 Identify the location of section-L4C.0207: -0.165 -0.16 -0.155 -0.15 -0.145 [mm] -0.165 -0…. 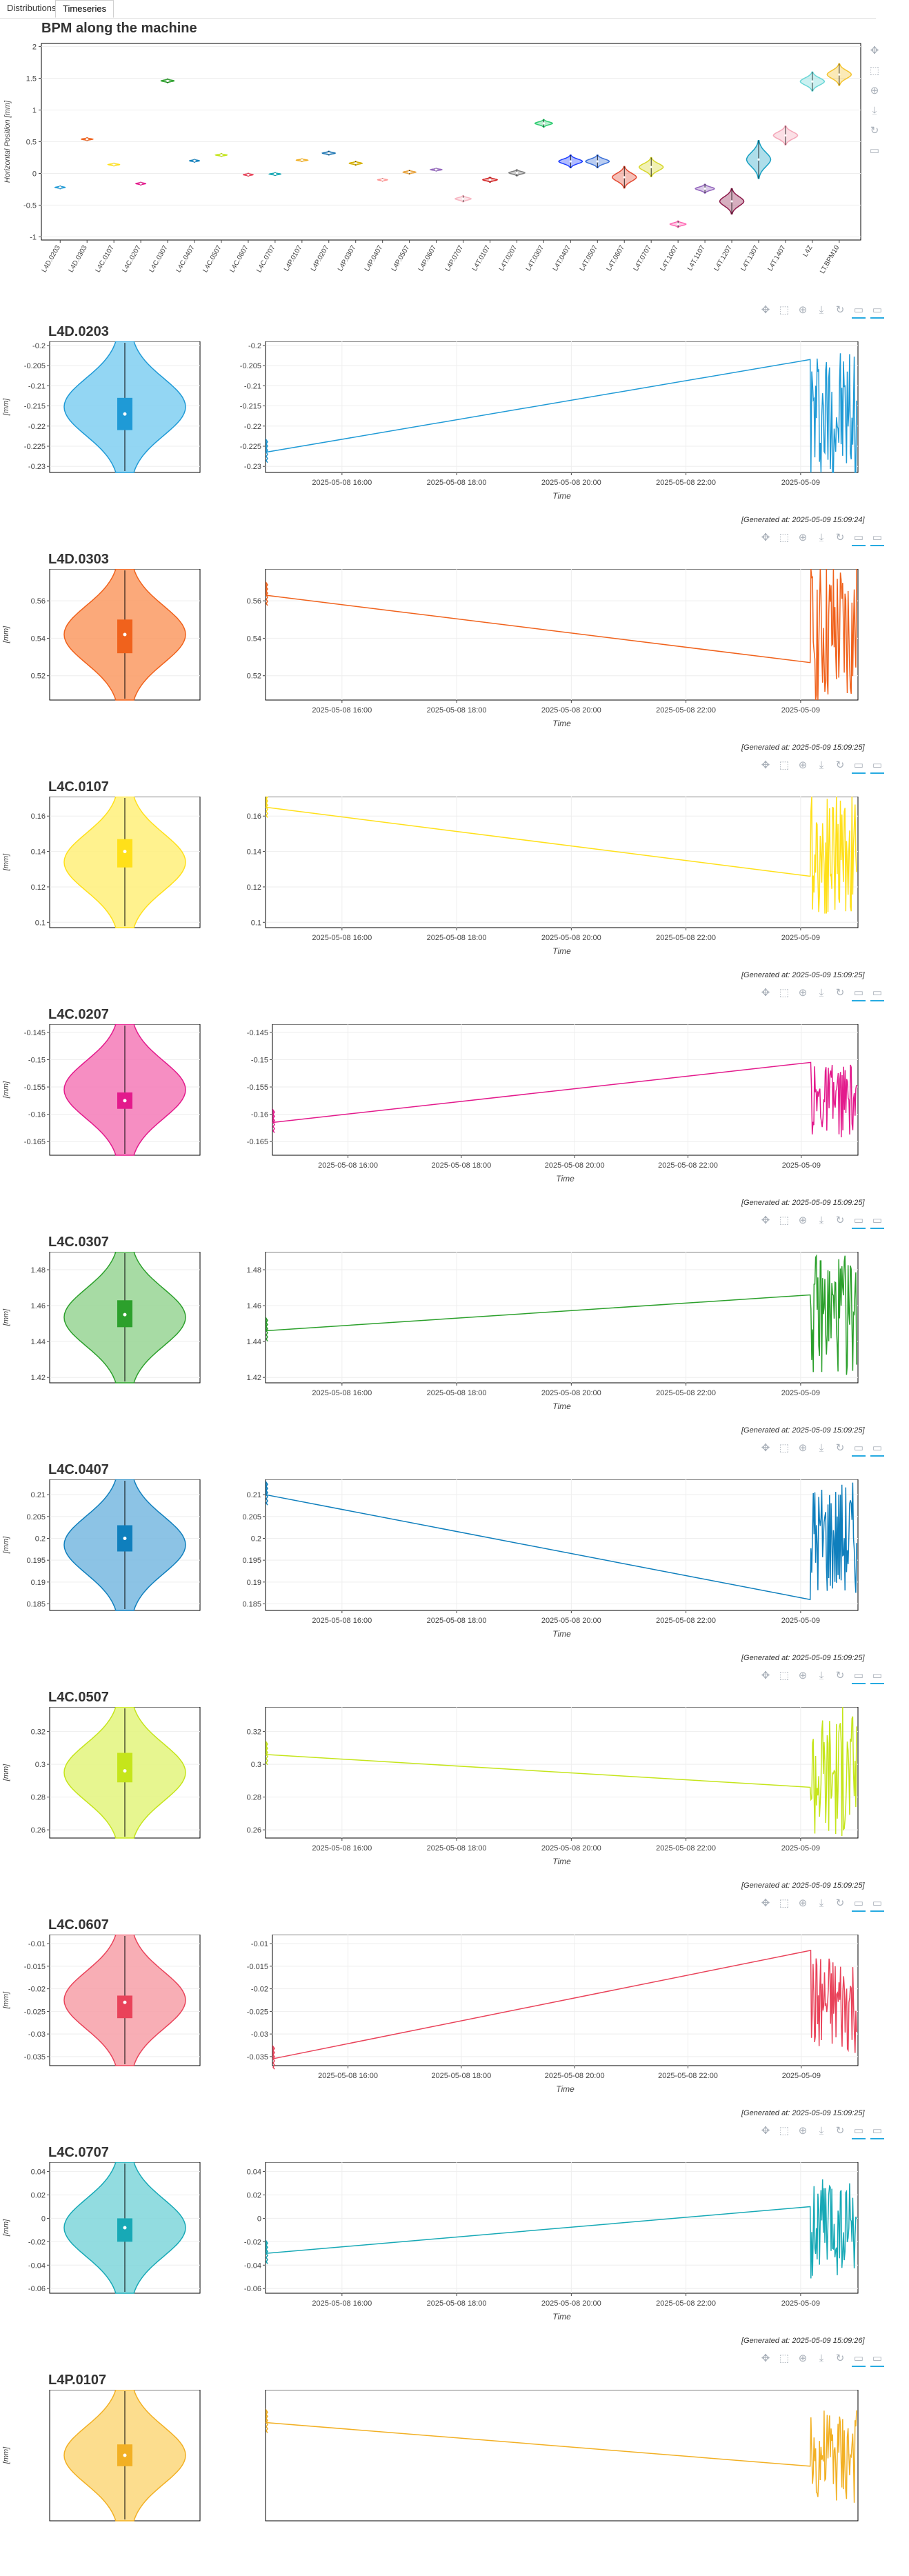
(454, 1117).